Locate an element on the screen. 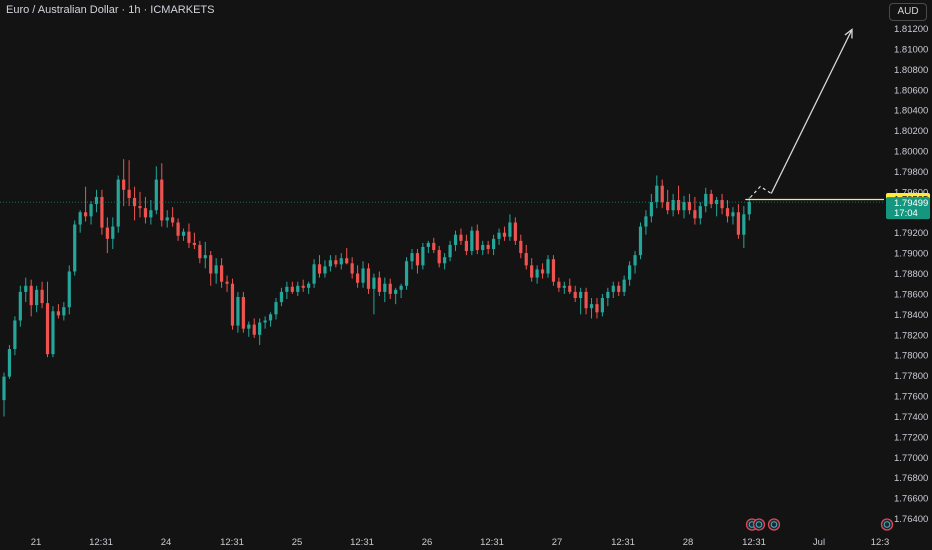 Image resolution: width=932 pixels, height=550 pixels. time-tick-label: 27 is located at coordinates (557, 542).